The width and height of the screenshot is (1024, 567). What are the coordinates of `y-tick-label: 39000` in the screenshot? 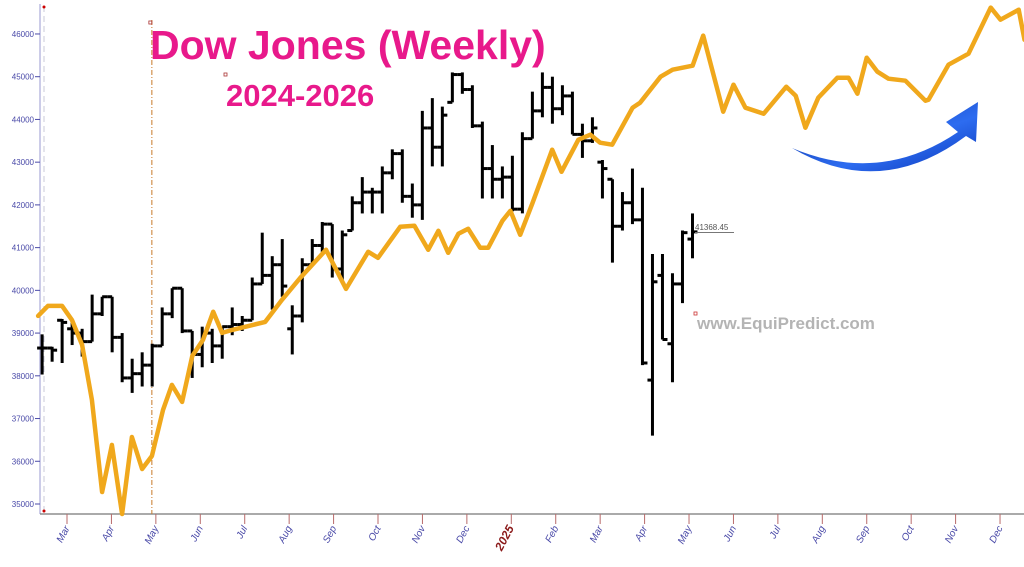 It's located at (23, 333).